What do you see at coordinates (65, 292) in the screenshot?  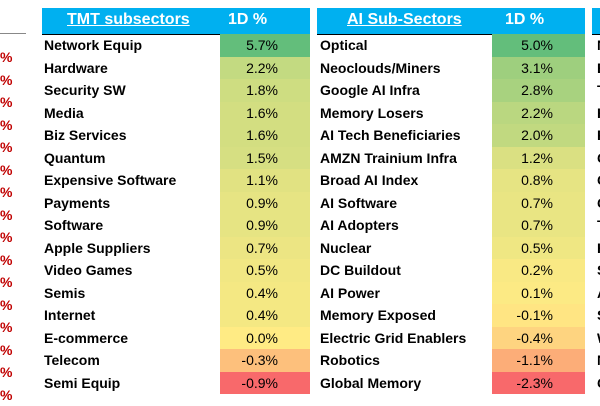 I see `tmt-row-name: Semis` at bounding box center [65, 292].